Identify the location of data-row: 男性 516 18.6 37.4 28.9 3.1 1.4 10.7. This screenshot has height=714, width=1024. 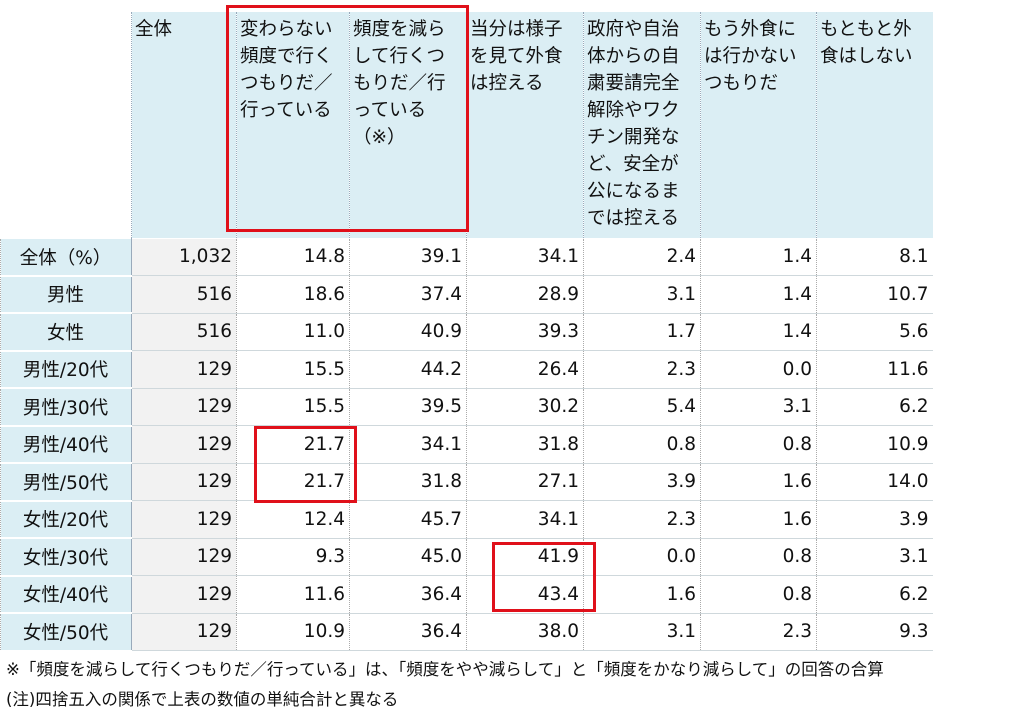
(466, 294).